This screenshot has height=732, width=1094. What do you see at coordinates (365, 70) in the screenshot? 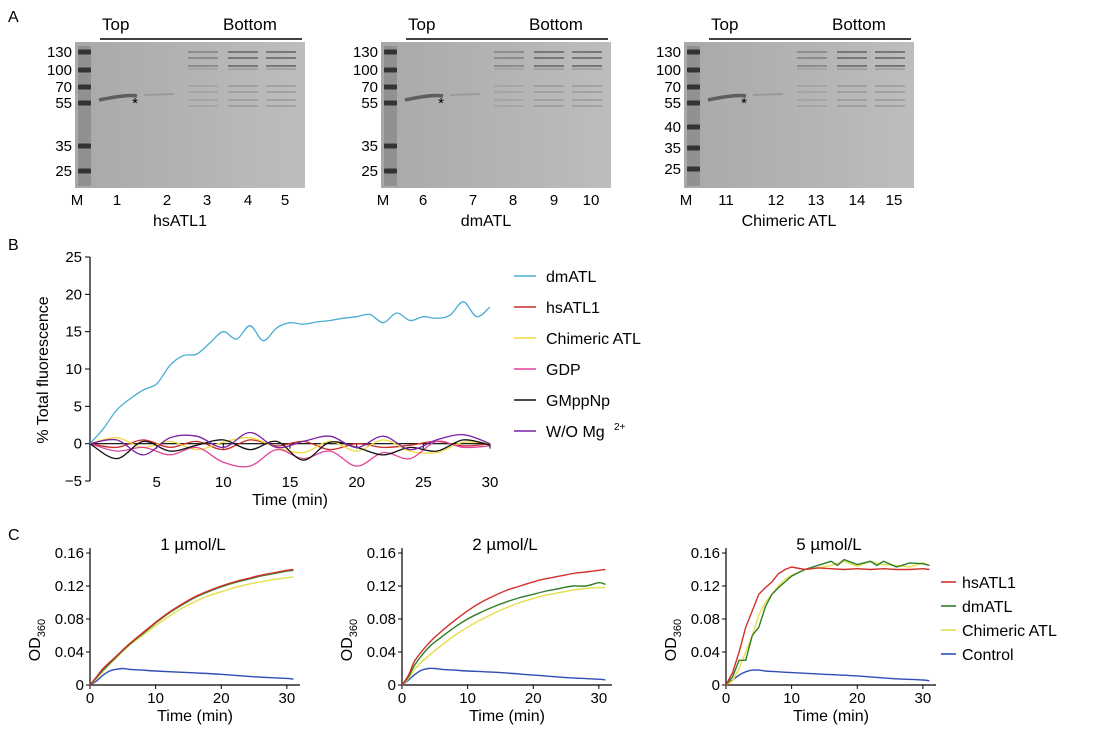
I see `mw-label: 100` at bounding box center [365, 70].